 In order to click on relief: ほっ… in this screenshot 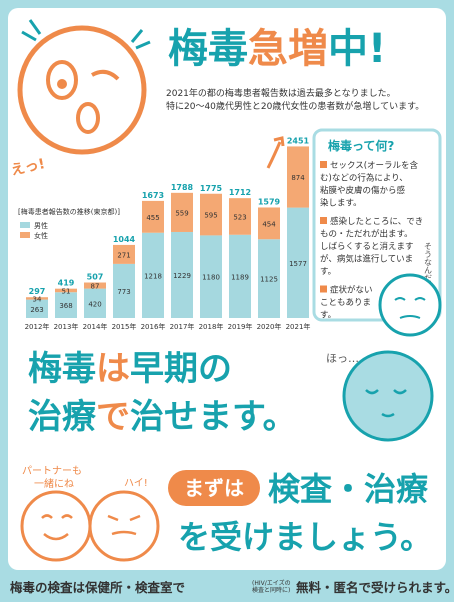, I will do `click(342, 358)`.